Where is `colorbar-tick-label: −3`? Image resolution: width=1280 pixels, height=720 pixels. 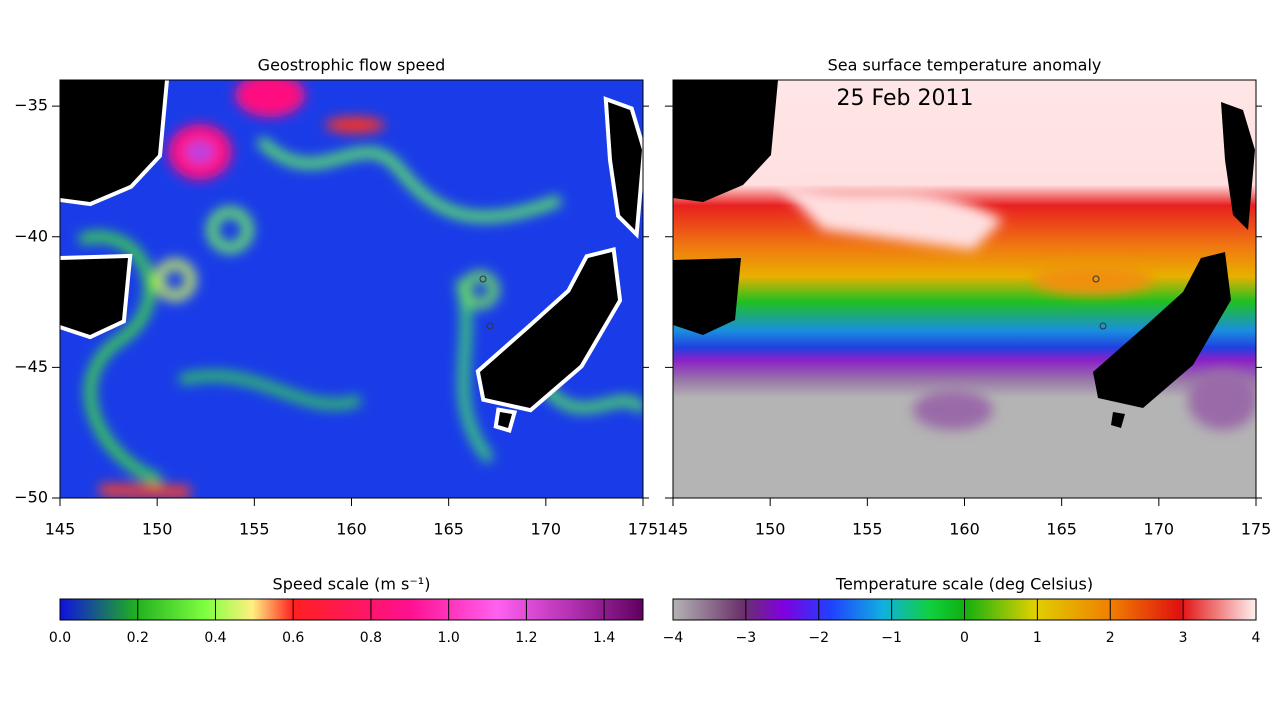 colorbar-tick-label: −3 is located at coordinates (746, 638).